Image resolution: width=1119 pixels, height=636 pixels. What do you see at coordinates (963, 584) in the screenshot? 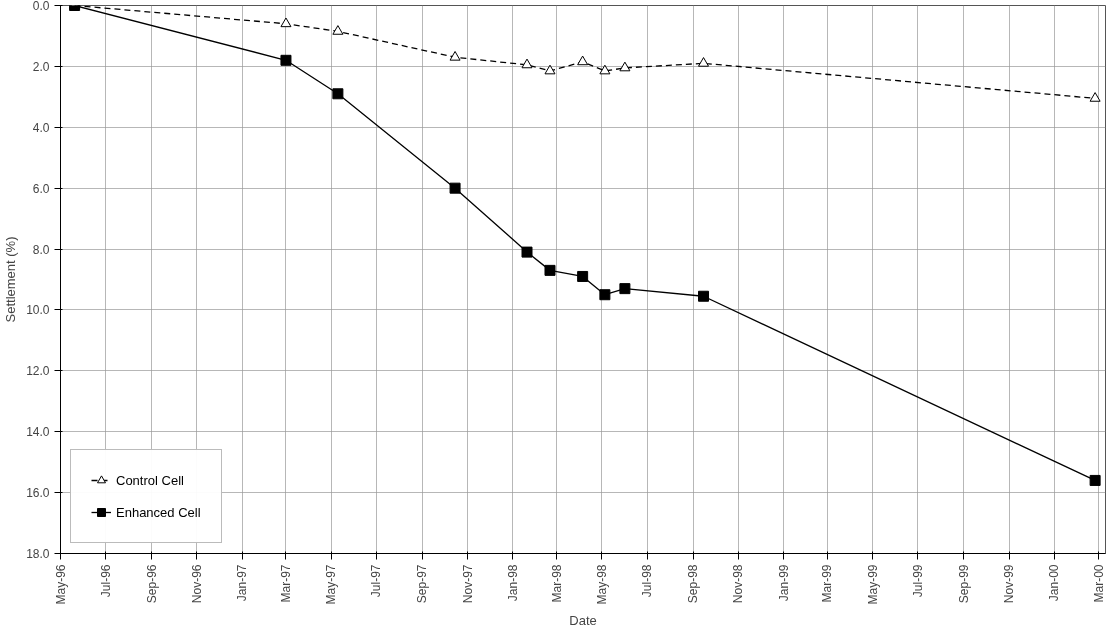
I see `x-tick-label: Sep-99` at bounding box center [963, 584].